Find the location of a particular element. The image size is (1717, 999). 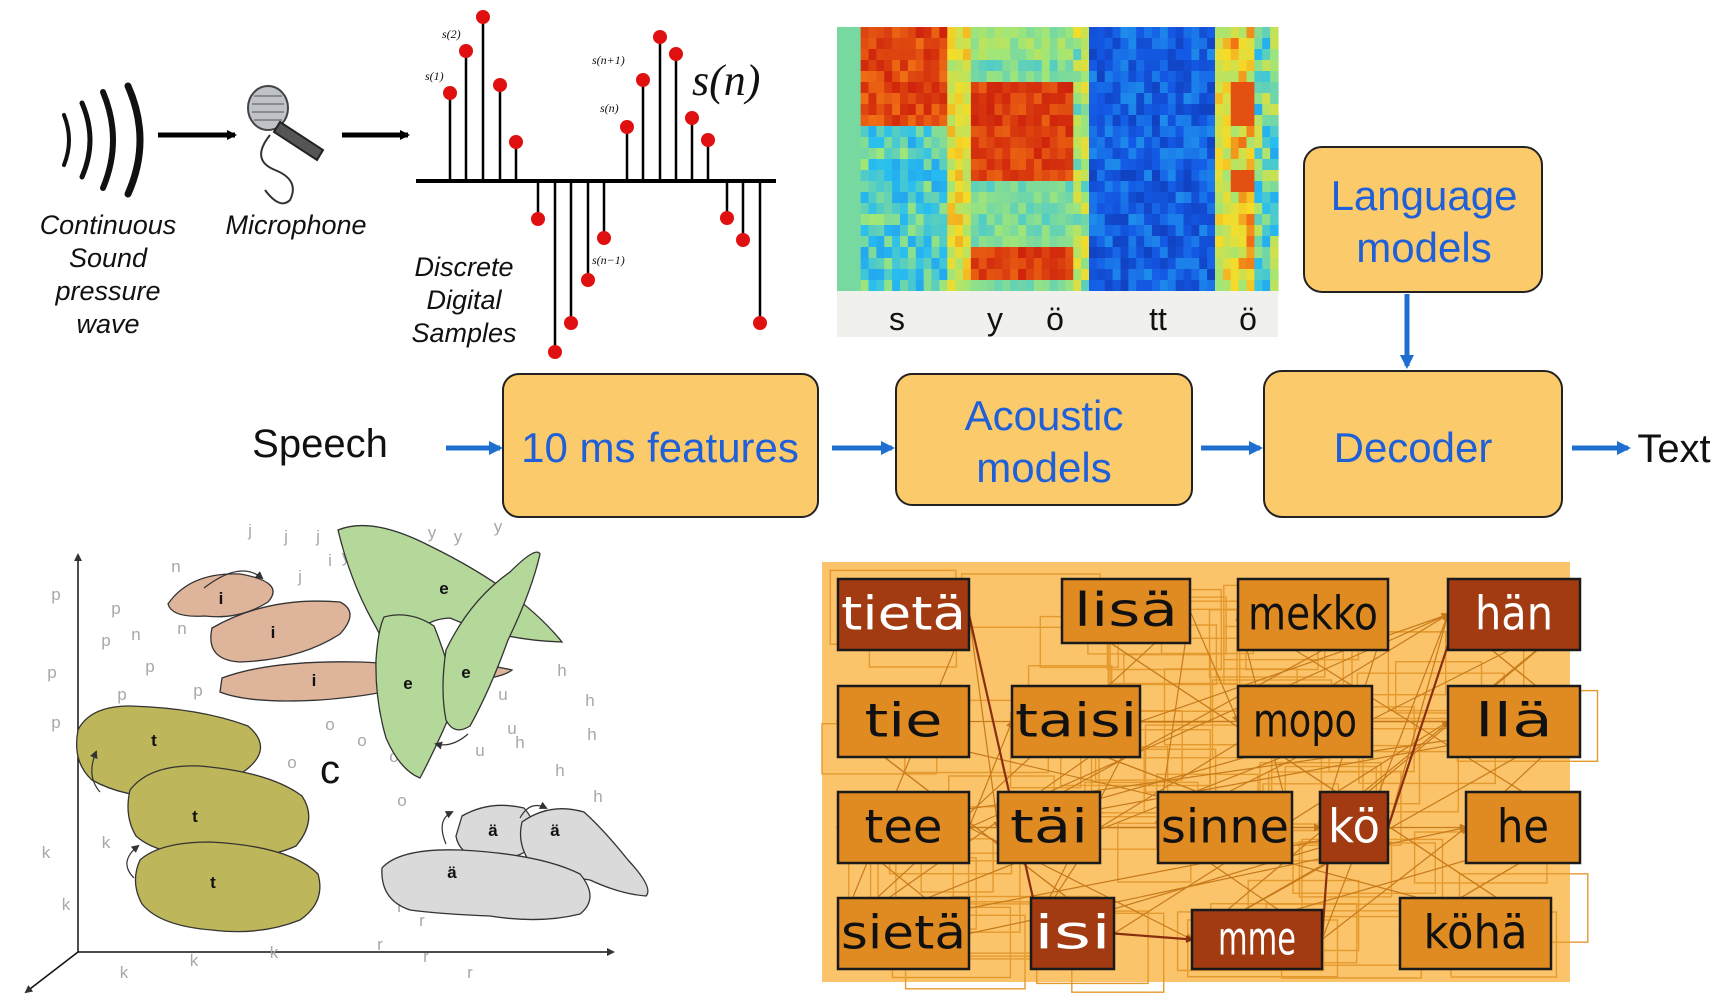

lattice-word: mme is located at coordinates (1257, 939).